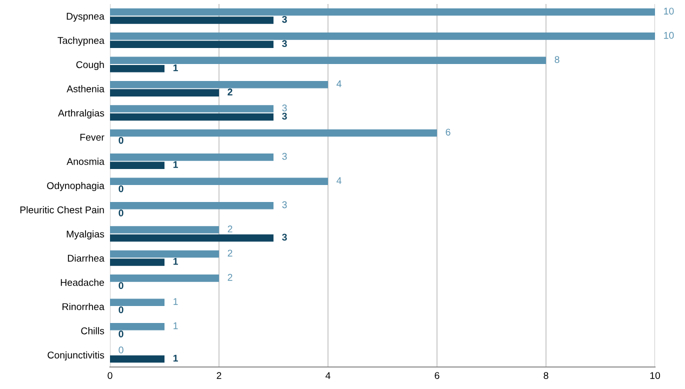  What do you see at coordinates (85, 17) in the screenshot?
I see `y-tick-label: Dyspnea` at bounding box center [85, 17].